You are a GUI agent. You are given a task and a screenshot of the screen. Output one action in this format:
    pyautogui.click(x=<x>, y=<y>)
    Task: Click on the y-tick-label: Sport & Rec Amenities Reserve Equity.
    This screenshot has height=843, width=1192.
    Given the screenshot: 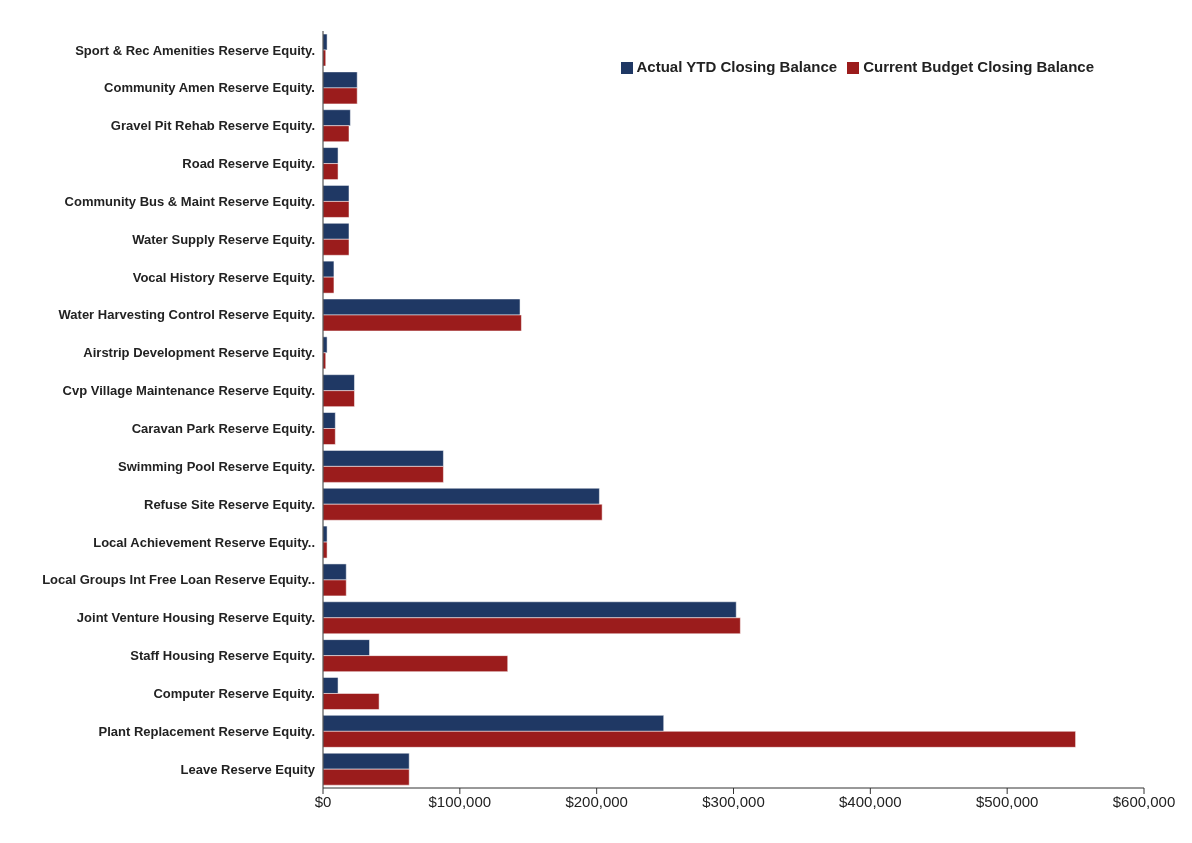 What is the action you would take?
    pyautogui.click(x=195, y=50)
    